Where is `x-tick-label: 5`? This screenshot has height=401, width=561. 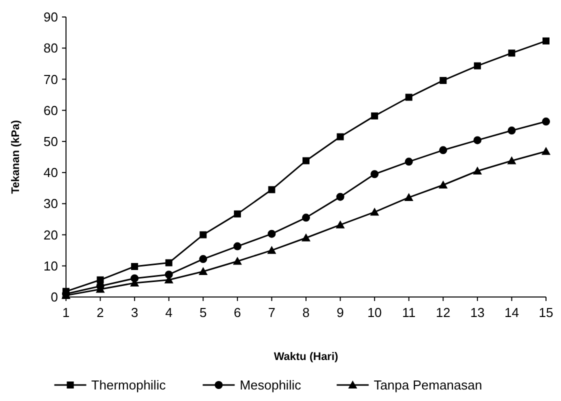
x-tick-label: 5 is located at coordinates (203, 312).